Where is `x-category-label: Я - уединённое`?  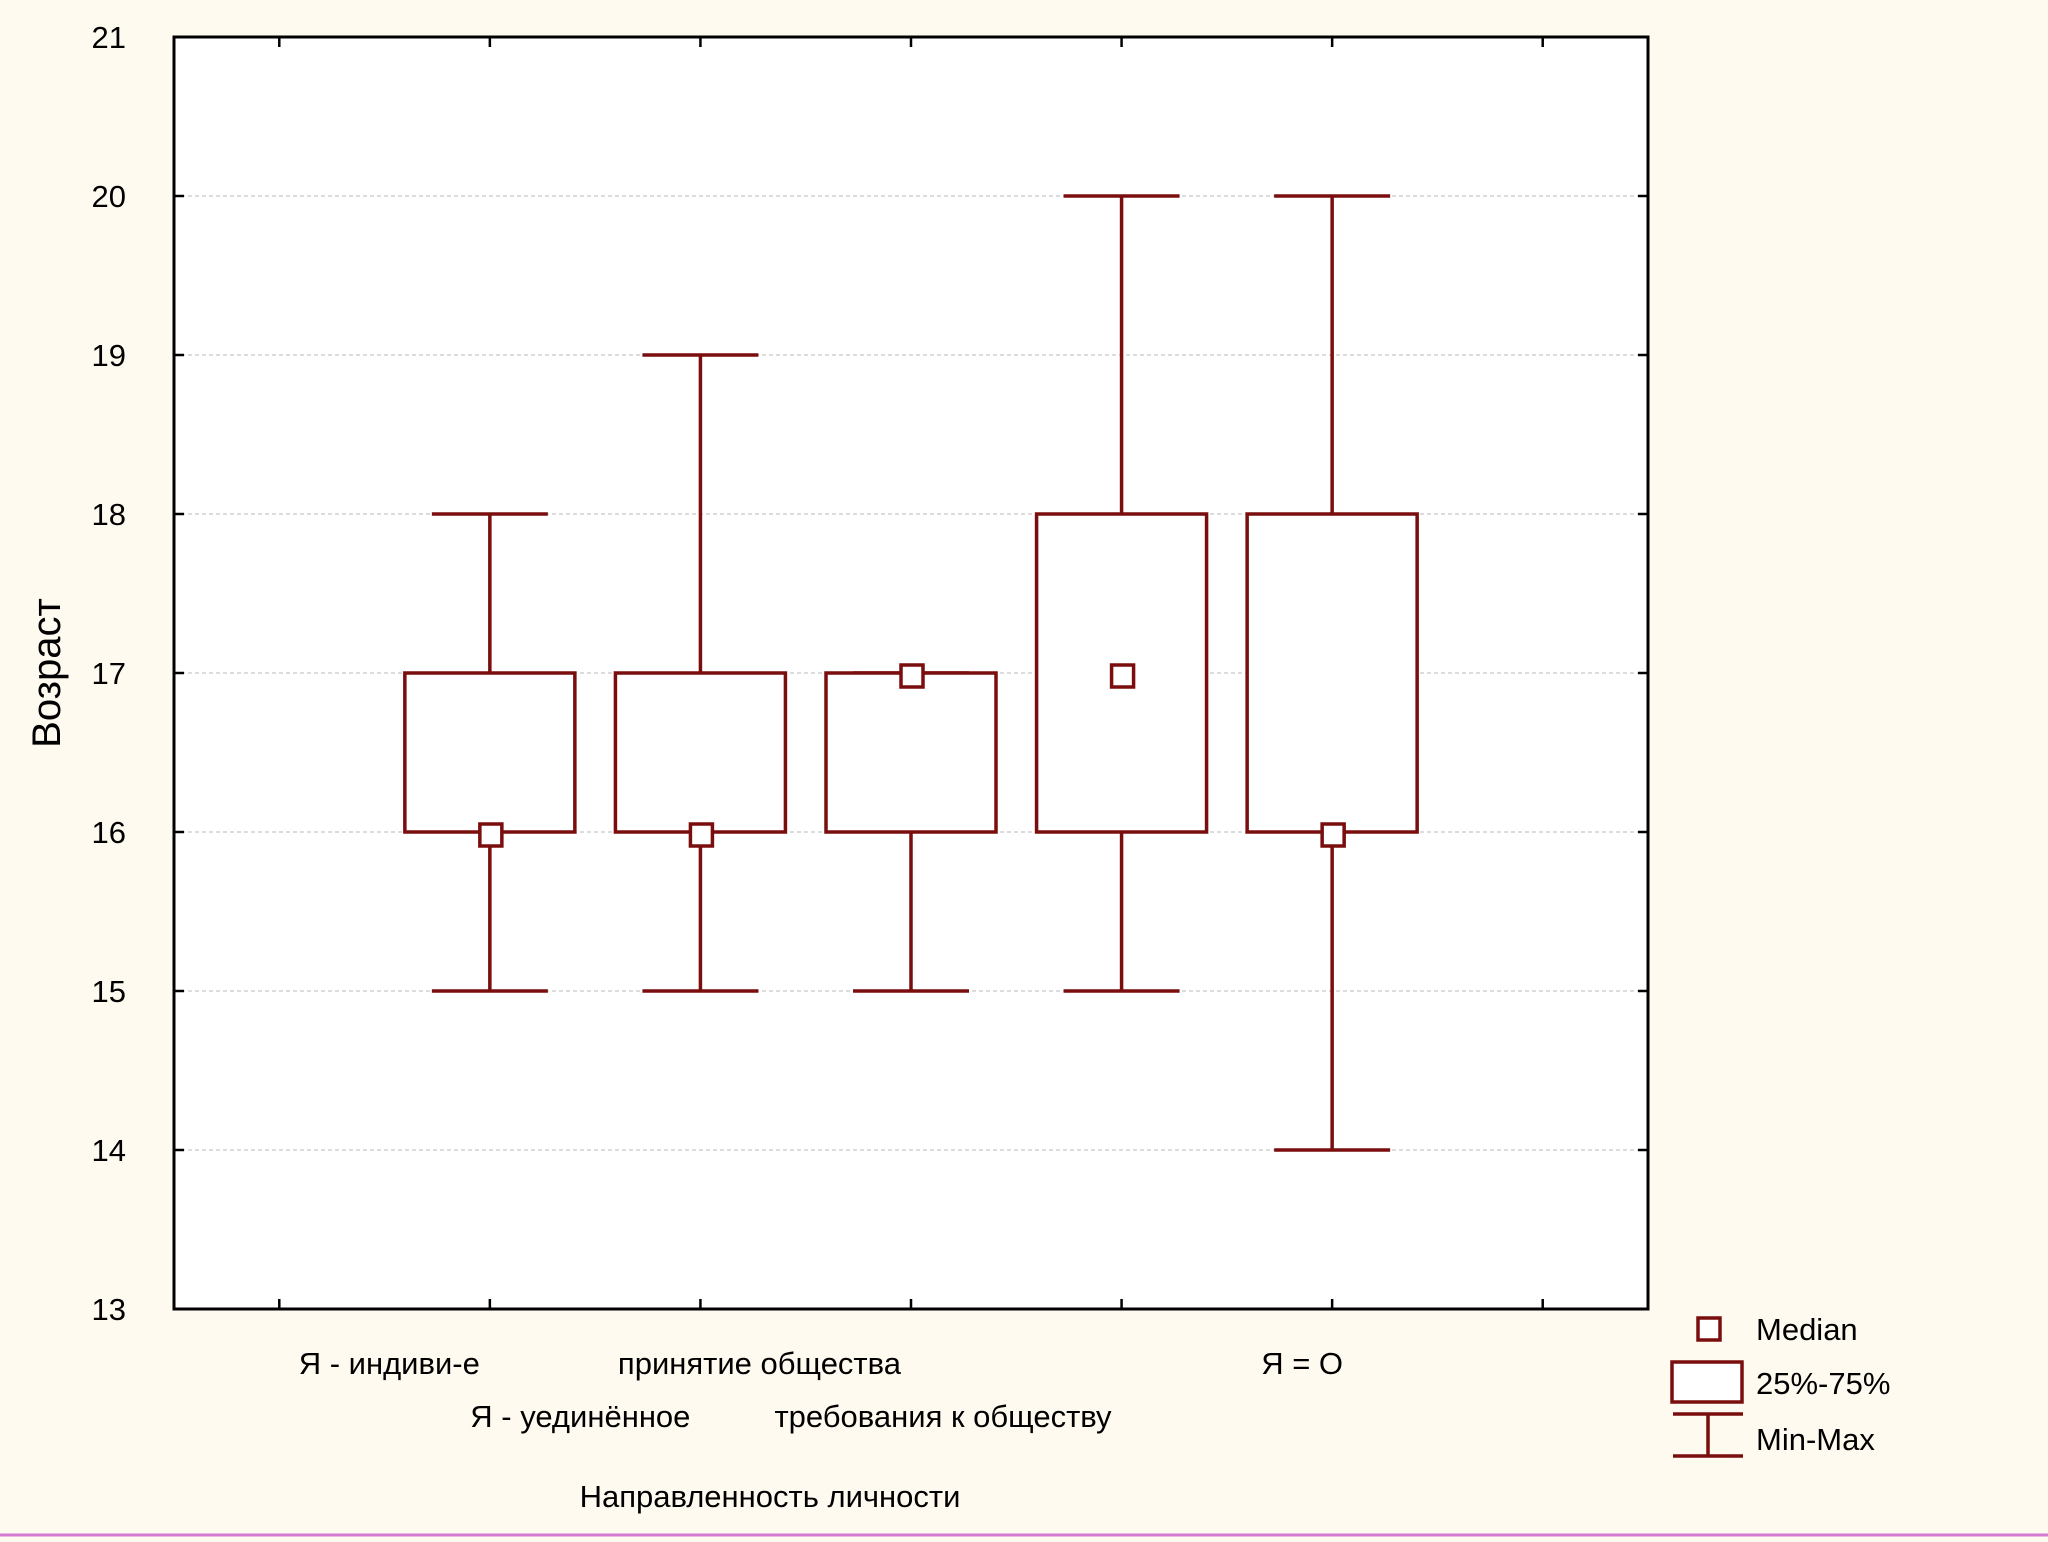 x-category-label: Я - уединённое is located at coordinates (580, 1416).